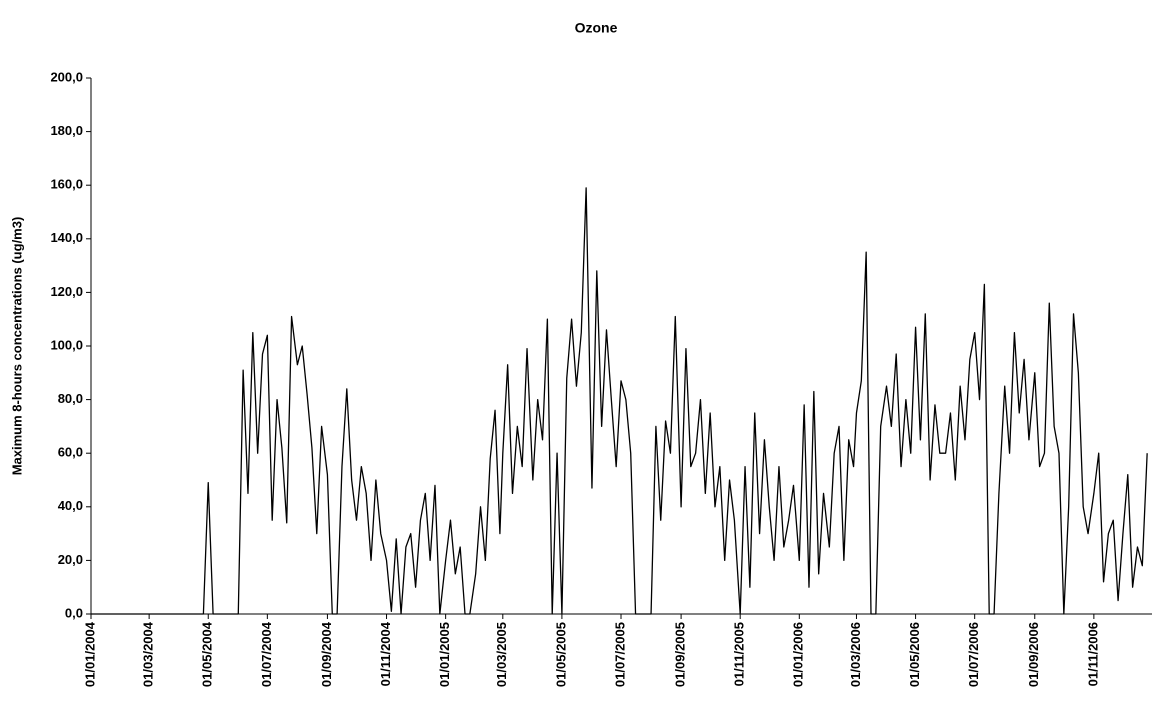 This screenshot has width=1152, height=714. I want to click on x-tick-label: 01/03/2006, so click(855, 654).